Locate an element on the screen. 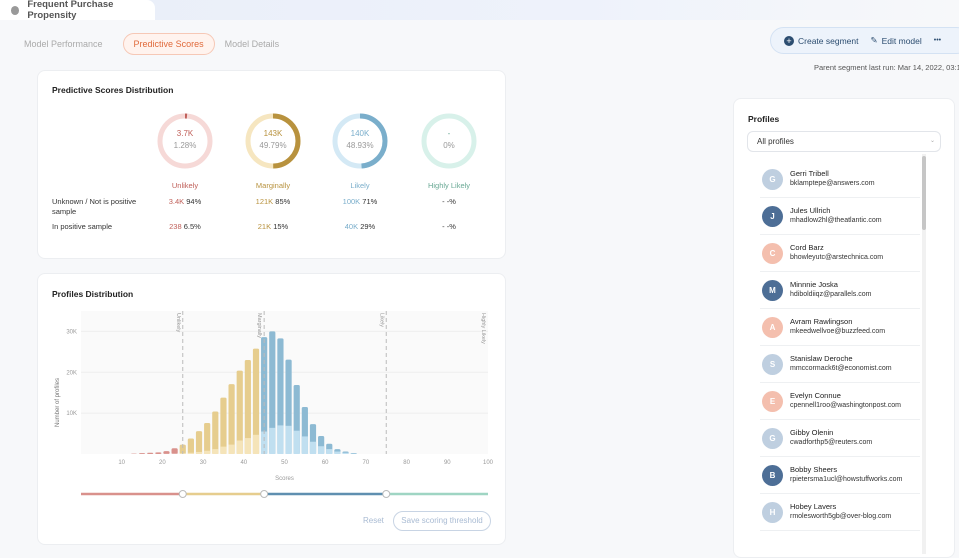 Image resolution: width=959 pixels, height=558 pixels. chevron-down-icon: ⌄ is located at coordinates (932, 141).